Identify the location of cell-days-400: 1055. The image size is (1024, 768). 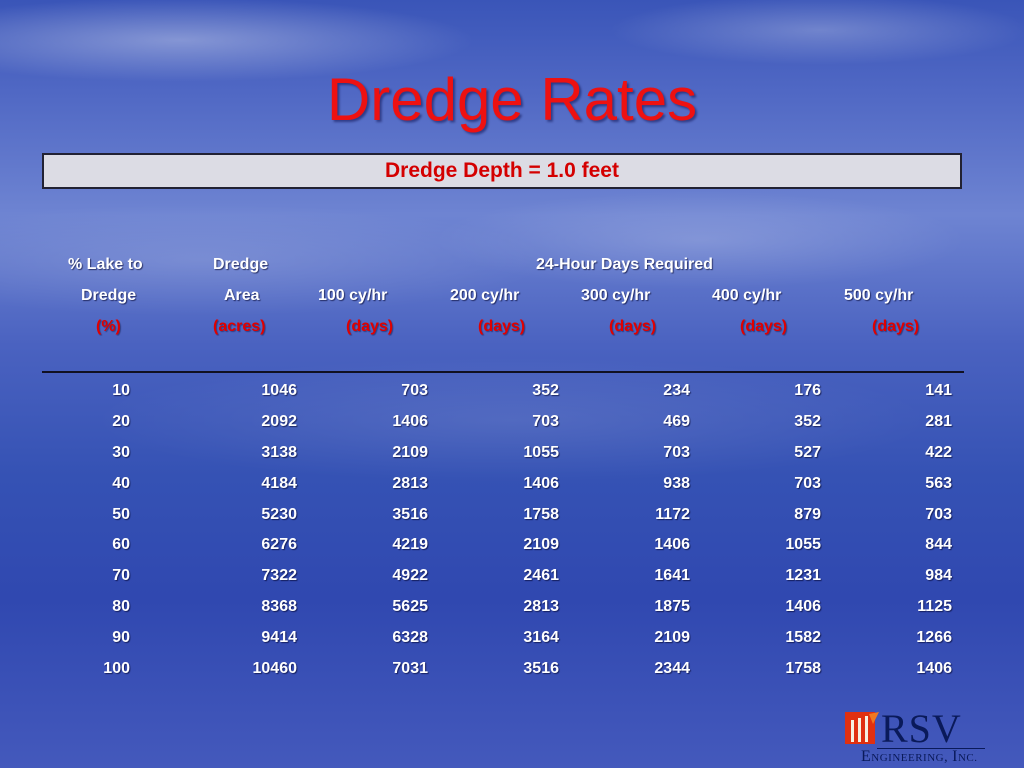
(803, 545).